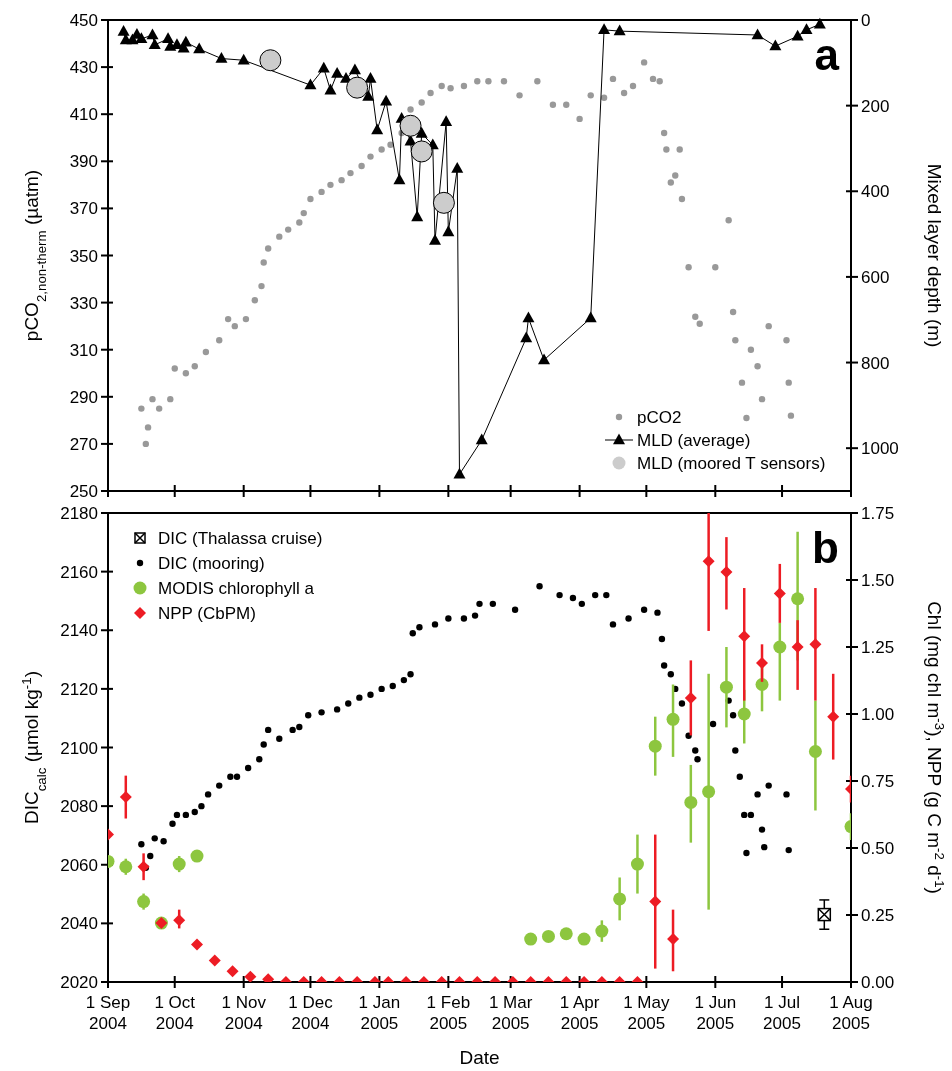  I want to click on y2-tick-label: 0.00, so click(878, 982).